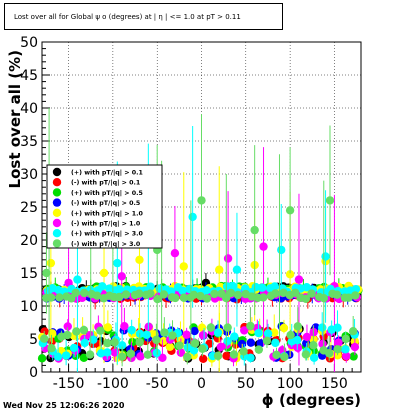  I want to click on legend-entry: (-) with pT/|q| > 0.1, so click(105, 184).